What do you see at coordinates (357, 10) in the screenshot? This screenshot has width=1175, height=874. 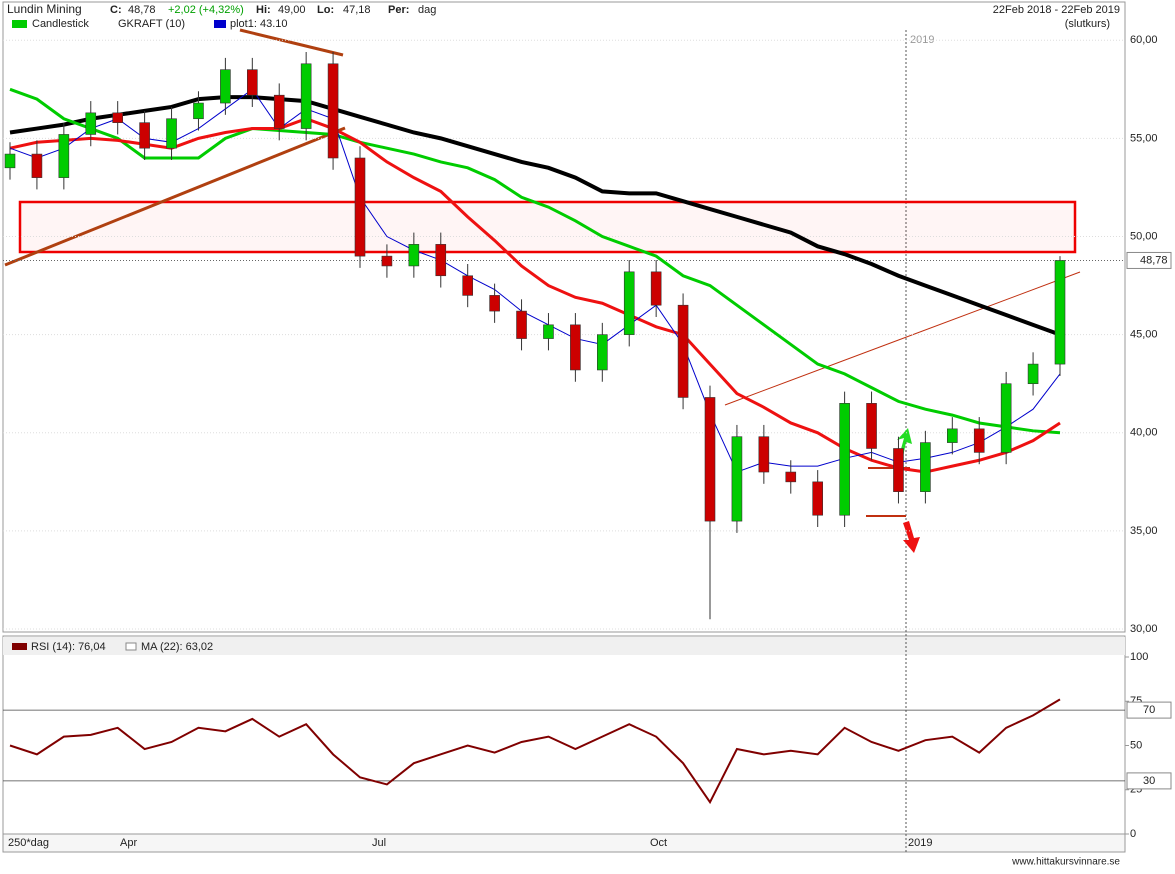 I see `value: 47,18` at bounding box center [357, 10].